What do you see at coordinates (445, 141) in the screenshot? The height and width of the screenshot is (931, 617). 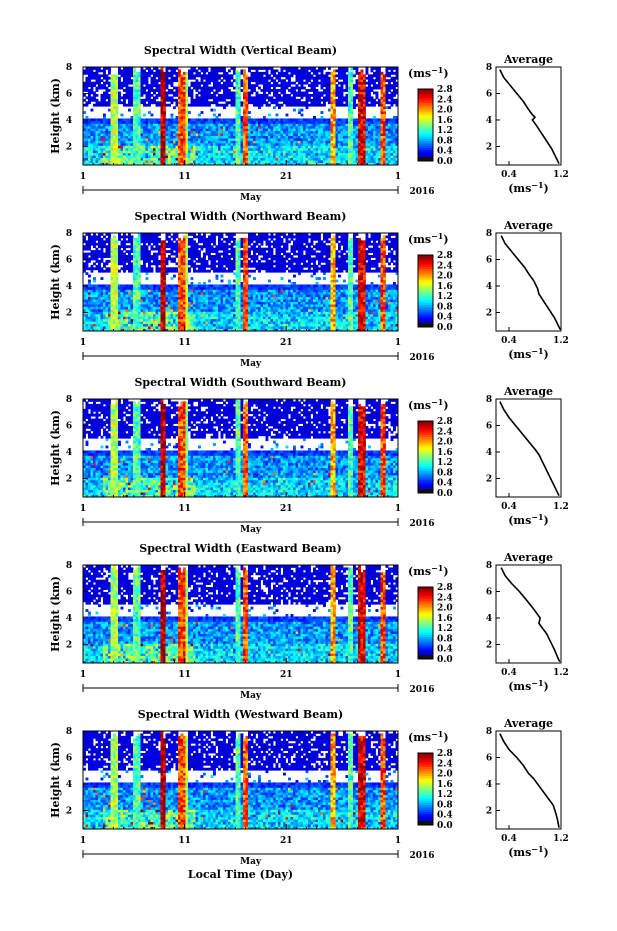 I see `colorbar-tick-label: 0.8` at bounding box center [445, 141].